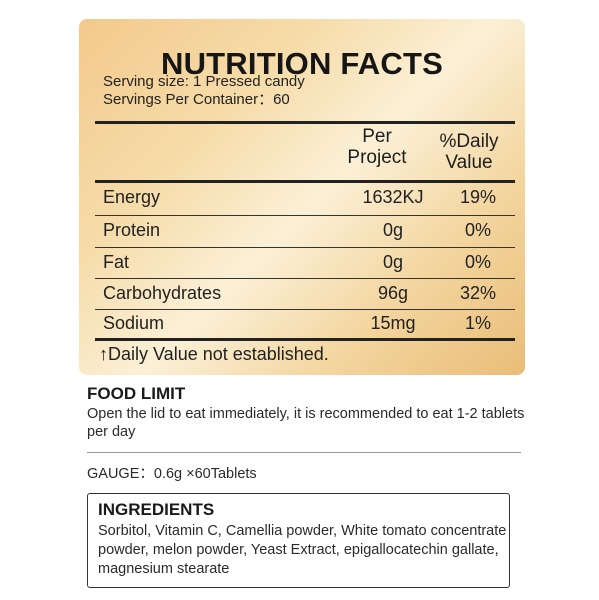 This screenshot has width=599, height=600. What do you see at coordinates (156, 509) in the screenshot?
I see `ingredients-title: INGREDIENTS` at bounding box center [156, 509].